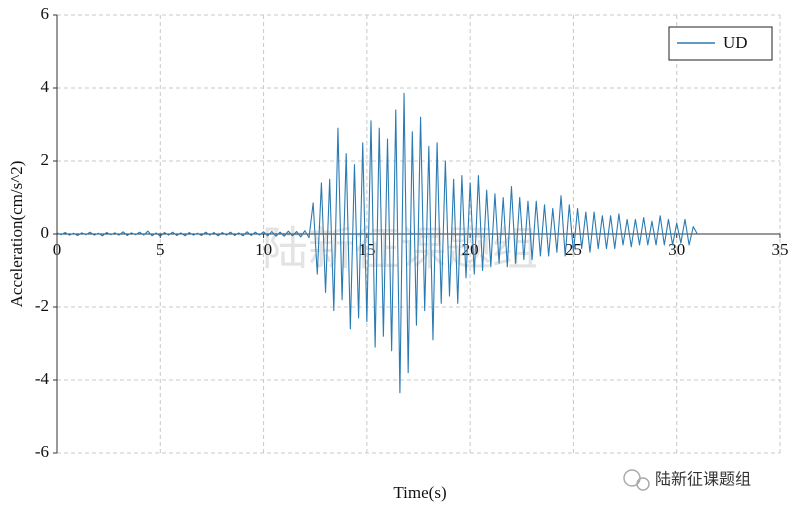 The width and height of the screenshot is (800, 513). What do you see at coordinates (735, 42) in the screenshot?
I see `legend-label: UD` at bounding box center [735, 42].